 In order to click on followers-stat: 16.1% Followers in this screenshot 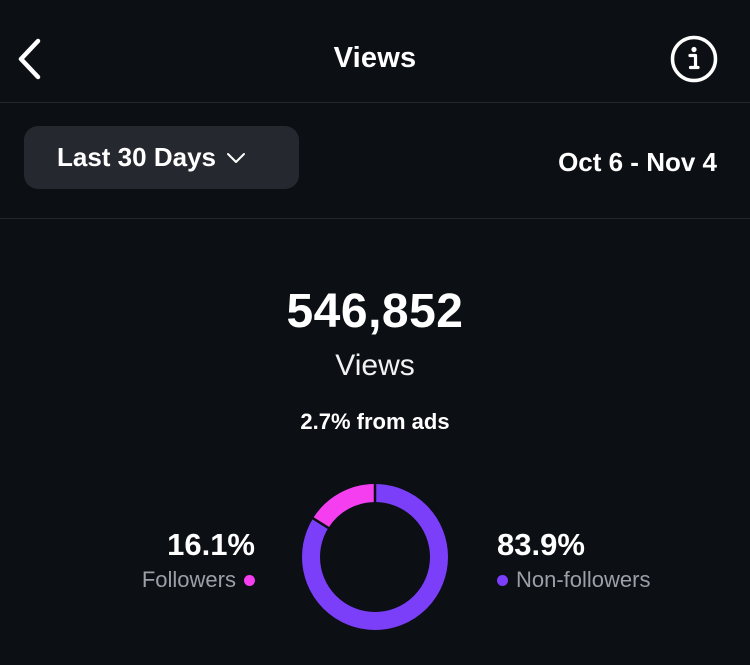, I will do `click(198, 560)`.